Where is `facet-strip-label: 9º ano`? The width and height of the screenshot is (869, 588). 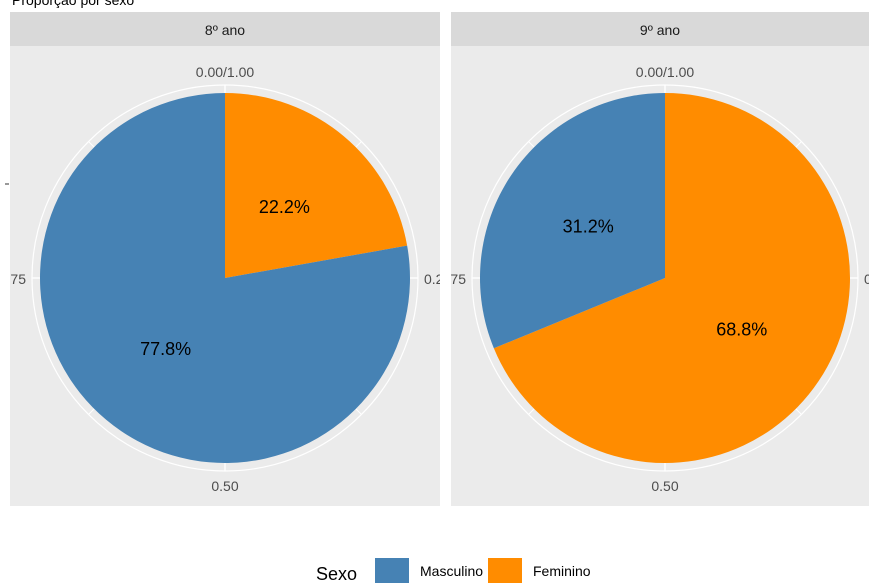 facet-strip-label: 9º ano is located at coordinates (660, 30).